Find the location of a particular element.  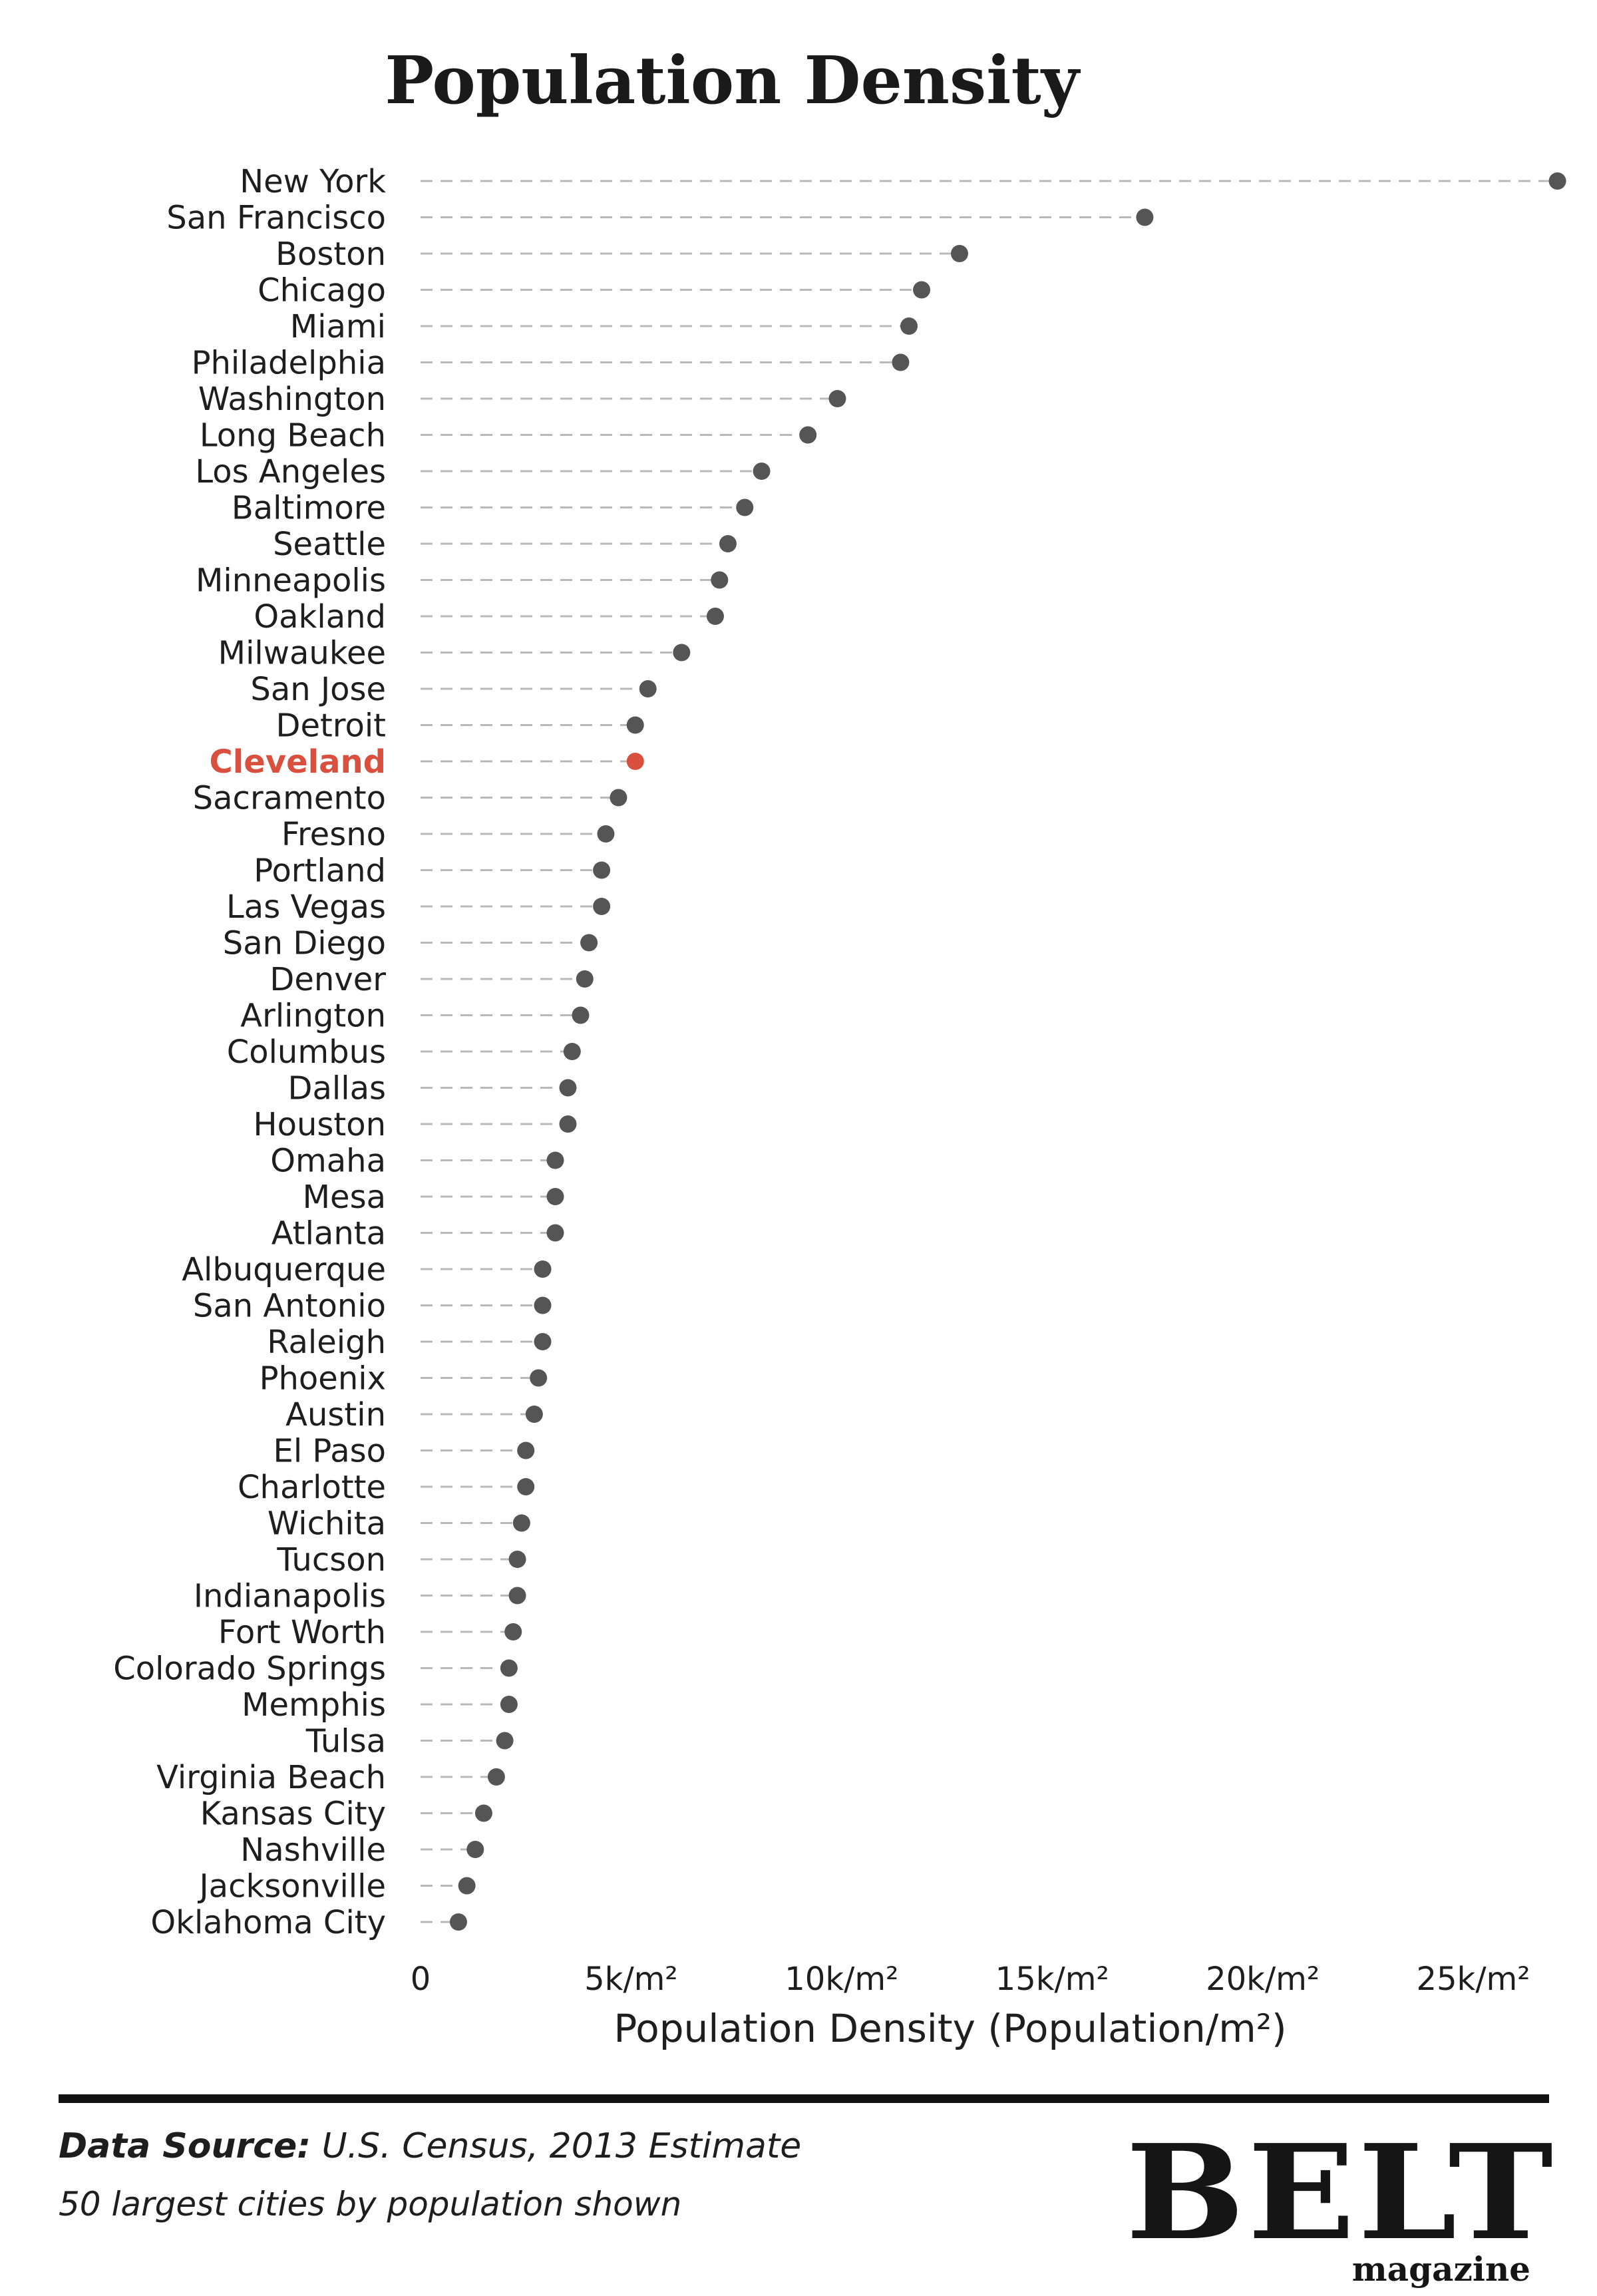

city-label-sacramento: Sacramento is located at coordinates (289, 798).